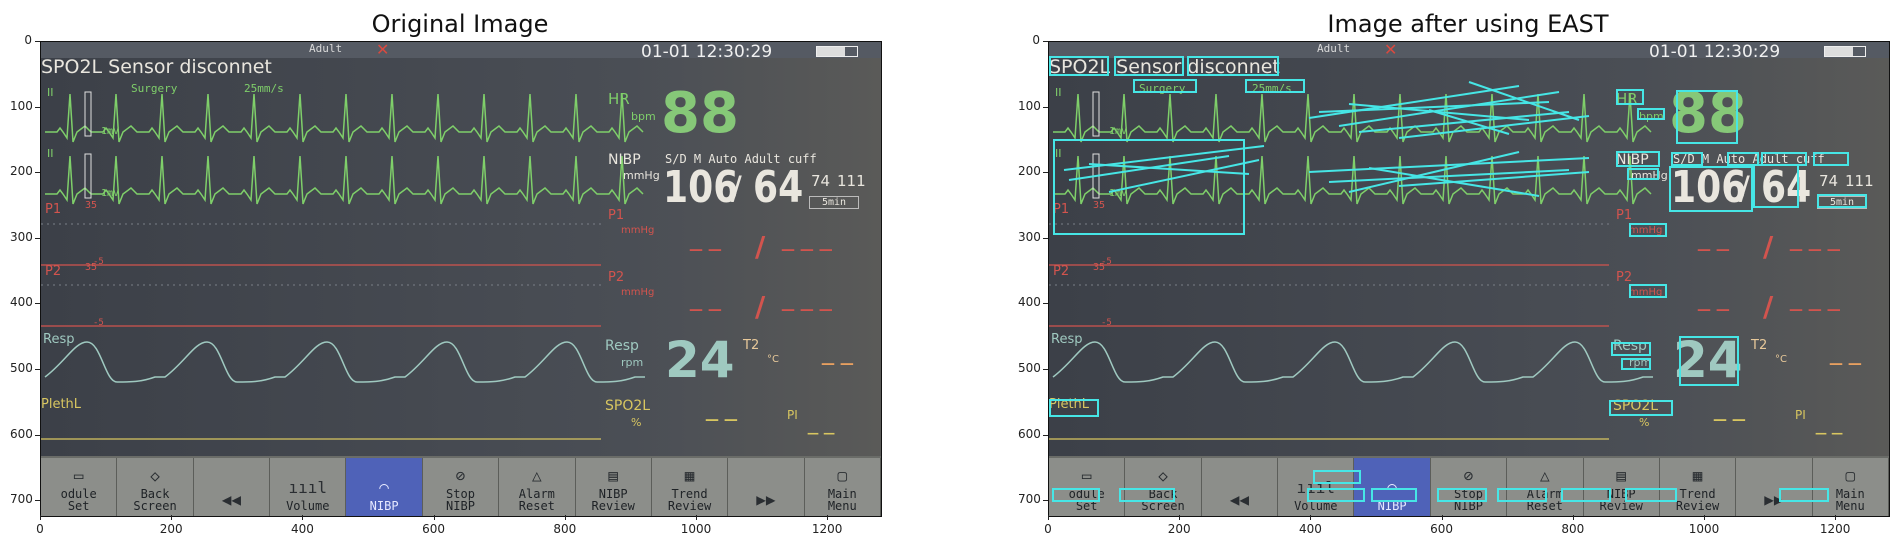 This screenshot has height=543, width=1900. What do you see at coordinates (1240, 487) in the screenshot?
I see `det-softkey-2: ◀◀` at bounding box center [1240, 487].